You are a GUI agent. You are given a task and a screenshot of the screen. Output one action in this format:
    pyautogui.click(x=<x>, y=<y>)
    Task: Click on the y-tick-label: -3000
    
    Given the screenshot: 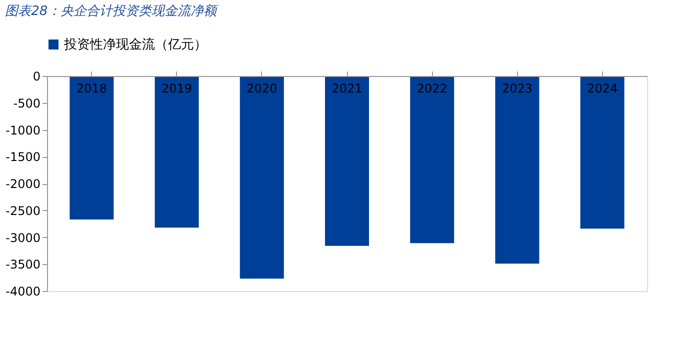 What is the action you would take?
    pyautogui.click(x=23, y=237)
    